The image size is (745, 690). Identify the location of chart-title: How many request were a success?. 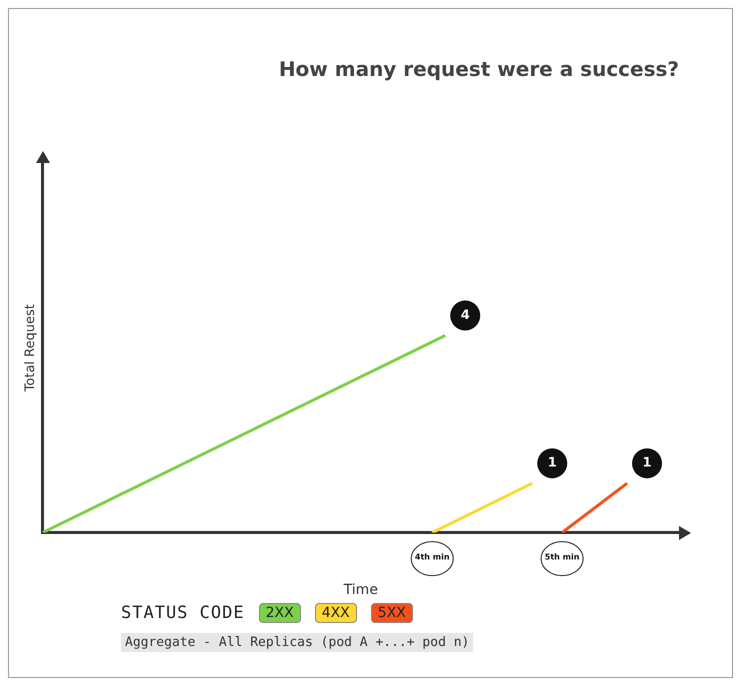
(478, 69).